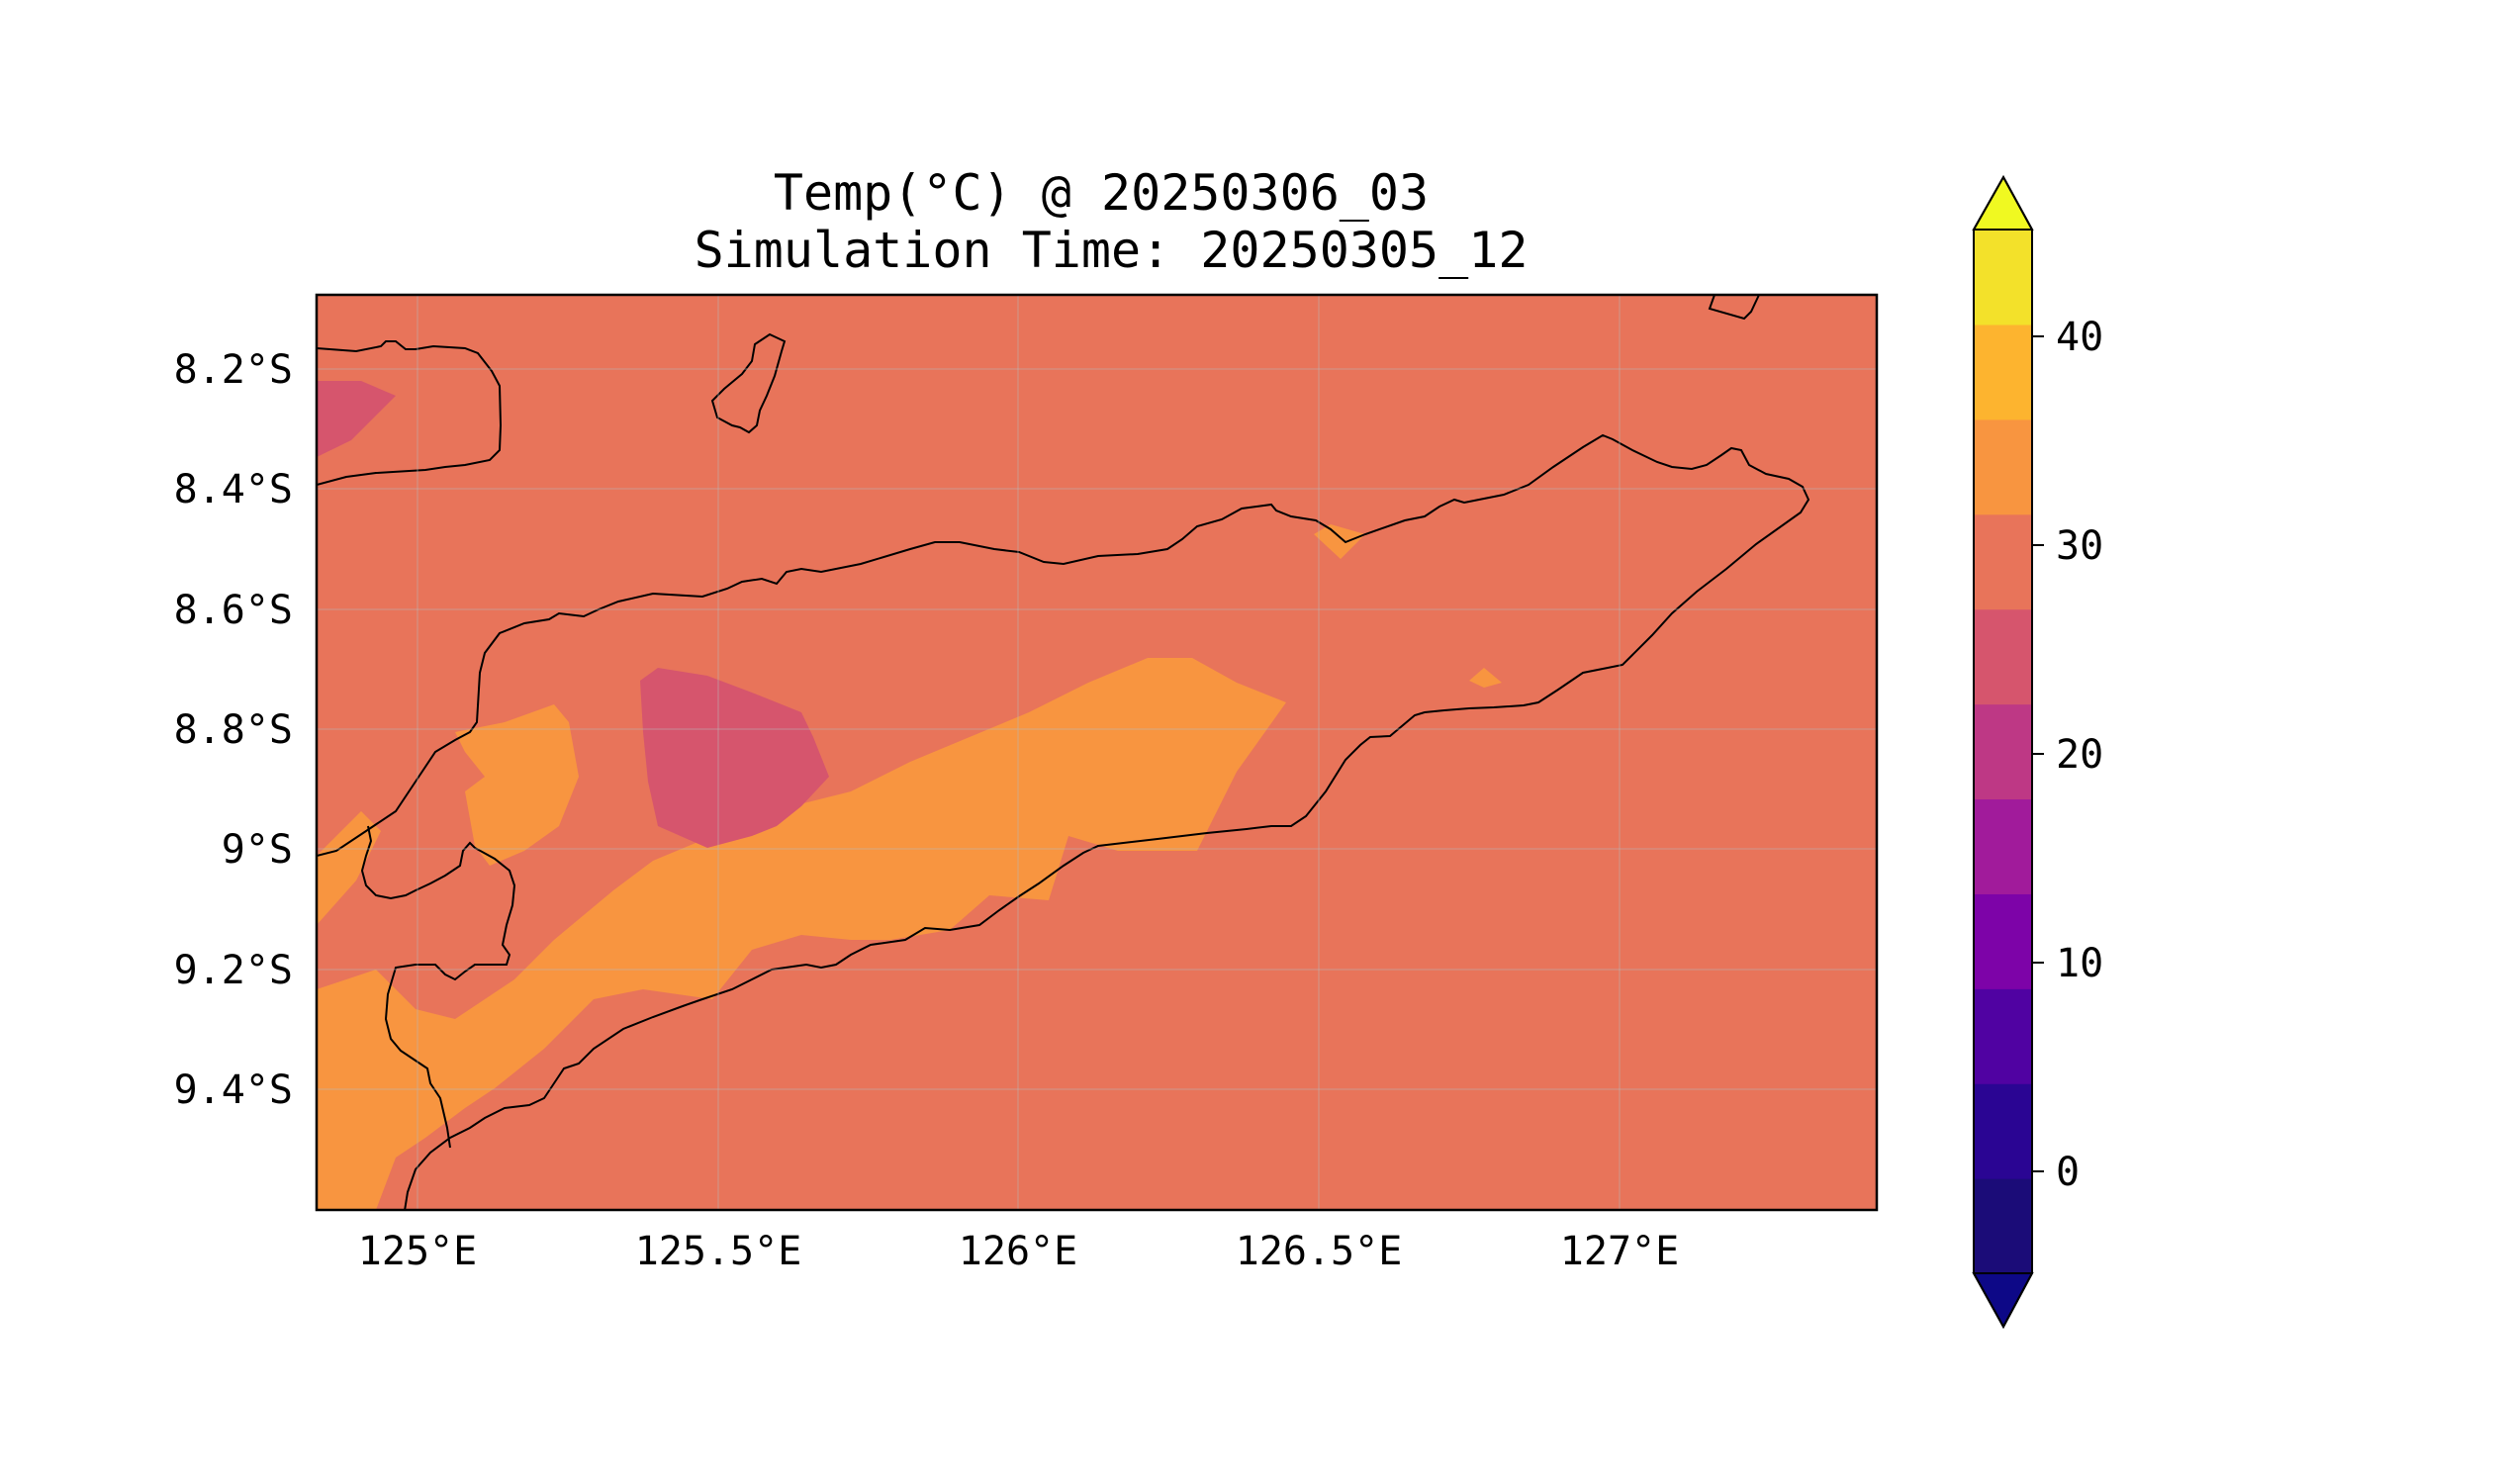 The height and width of the screenshot is (1484, 2504). What do you see at coordinates (1101, 193) in the screenshot?
I see `map-title-line1: Temp(°C) @ 20250306_03` at bounding box center [1101, 193].